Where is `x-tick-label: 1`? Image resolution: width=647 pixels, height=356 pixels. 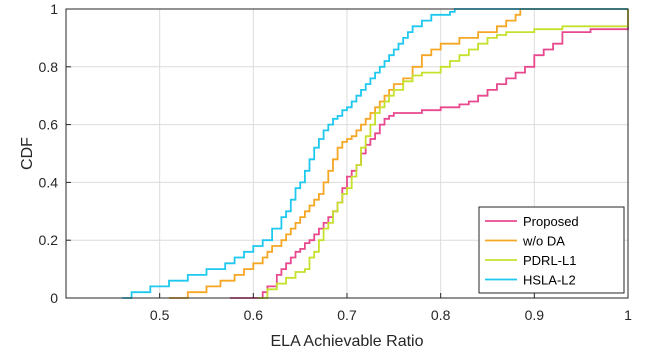 x-tick-label: 1 is located at coordinates (628, 315).